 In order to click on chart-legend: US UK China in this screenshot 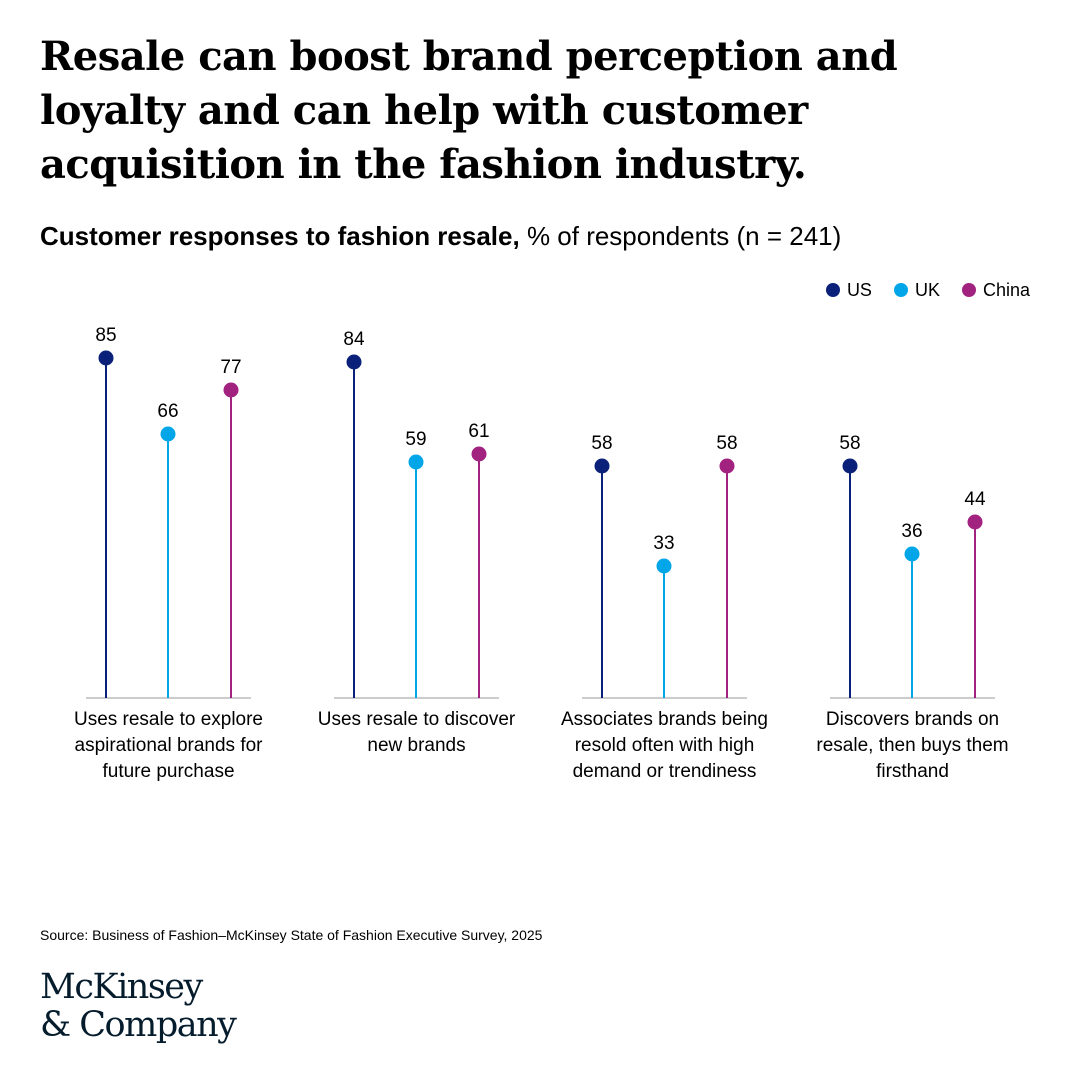, I will do `click(927, 290)`.